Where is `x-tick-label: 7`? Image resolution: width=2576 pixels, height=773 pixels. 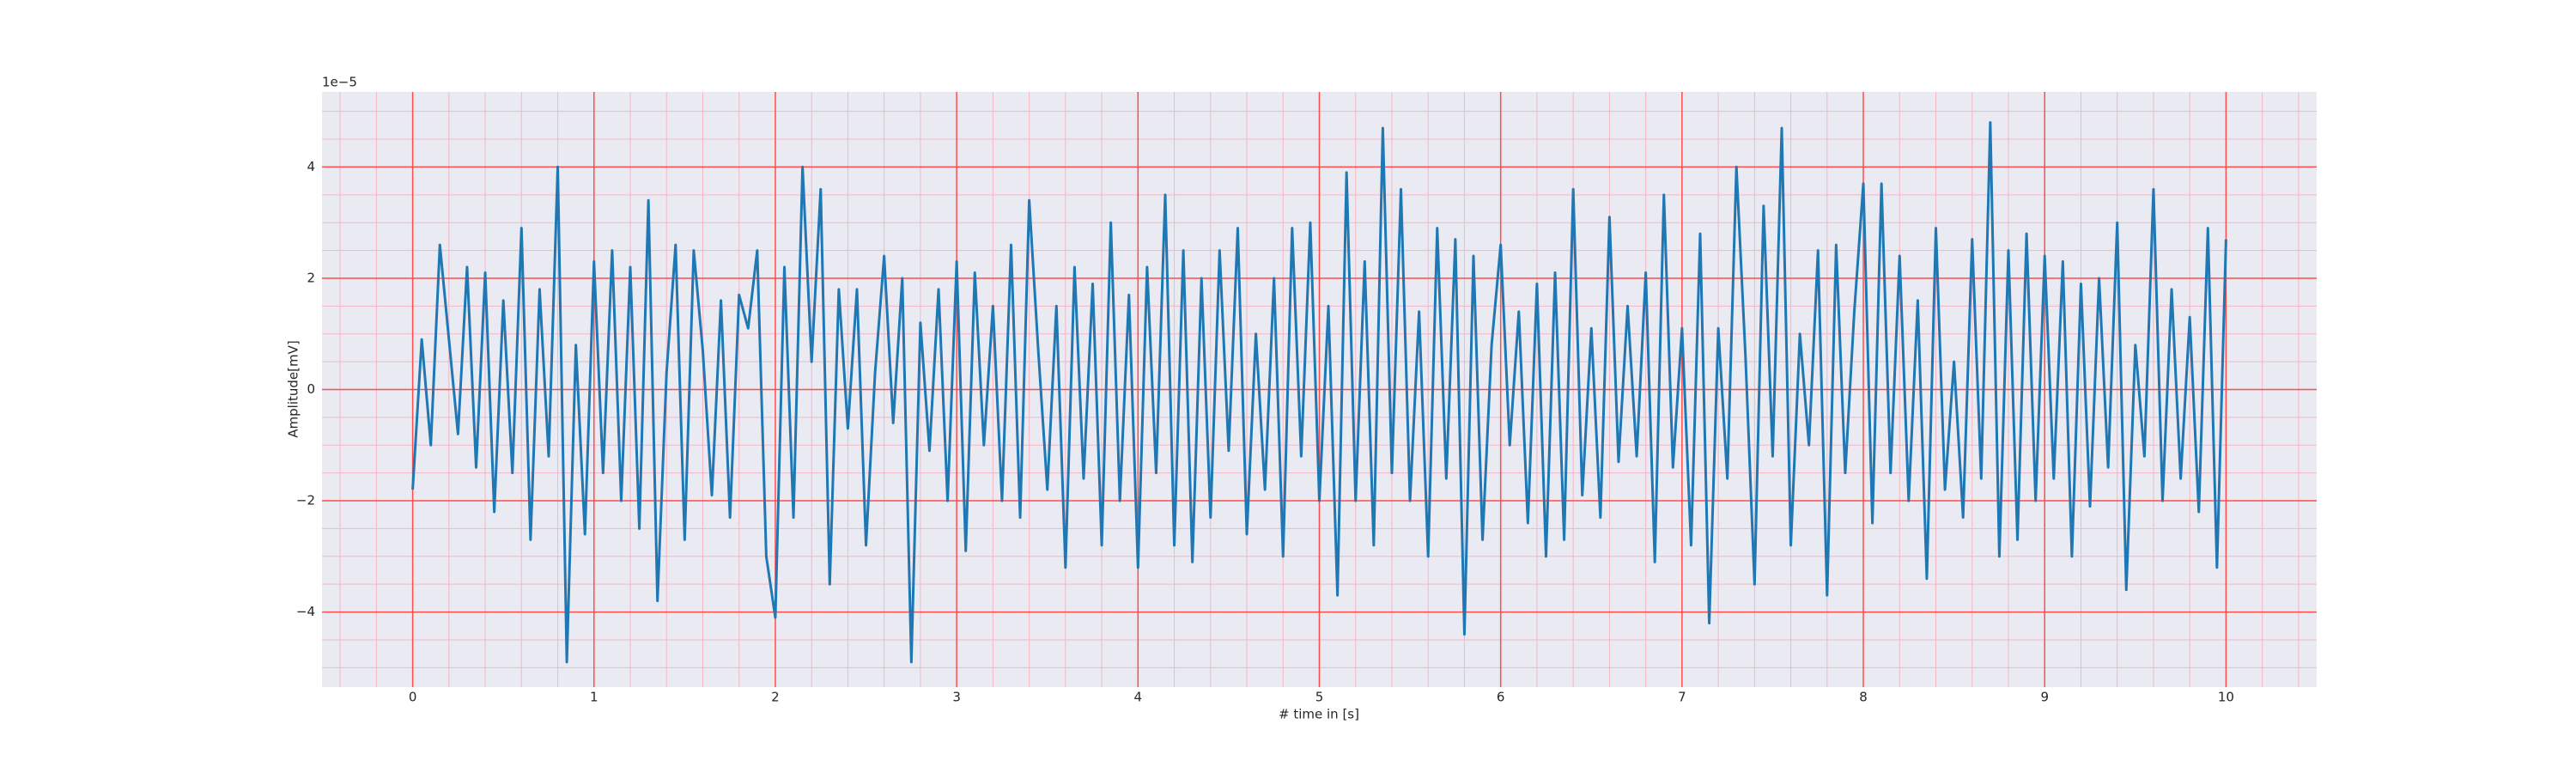
x-tick-label: 7 is located at coordinates (1682, 697).